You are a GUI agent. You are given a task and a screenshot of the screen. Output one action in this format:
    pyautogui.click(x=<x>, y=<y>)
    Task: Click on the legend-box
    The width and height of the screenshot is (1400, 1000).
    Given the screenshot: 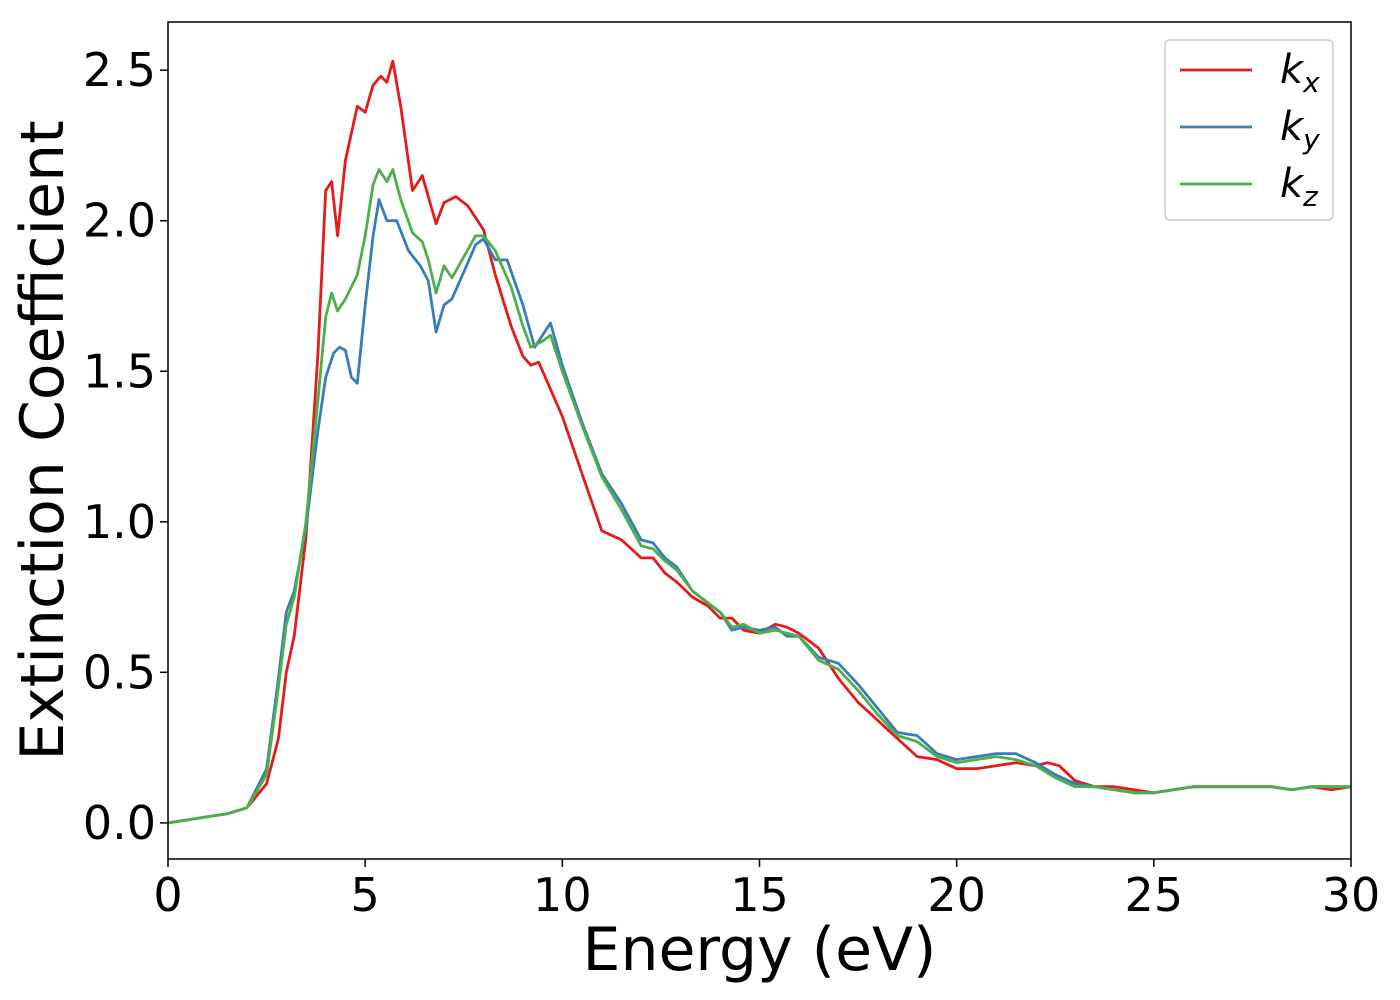 What is the action you would take?
    pyautogui.click(x=1249, y=130)
    